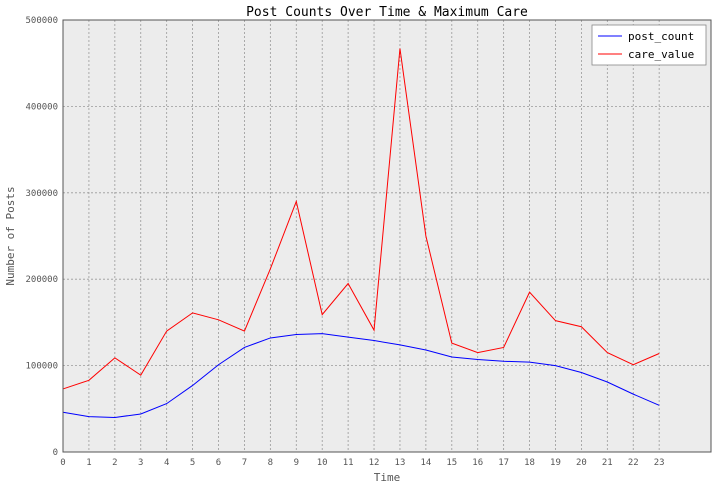 This screenshot has height=490, width=718. Describe the element at coordinates (62, 463) in the screenshot. I see `x-tick-label: 0` at that location.